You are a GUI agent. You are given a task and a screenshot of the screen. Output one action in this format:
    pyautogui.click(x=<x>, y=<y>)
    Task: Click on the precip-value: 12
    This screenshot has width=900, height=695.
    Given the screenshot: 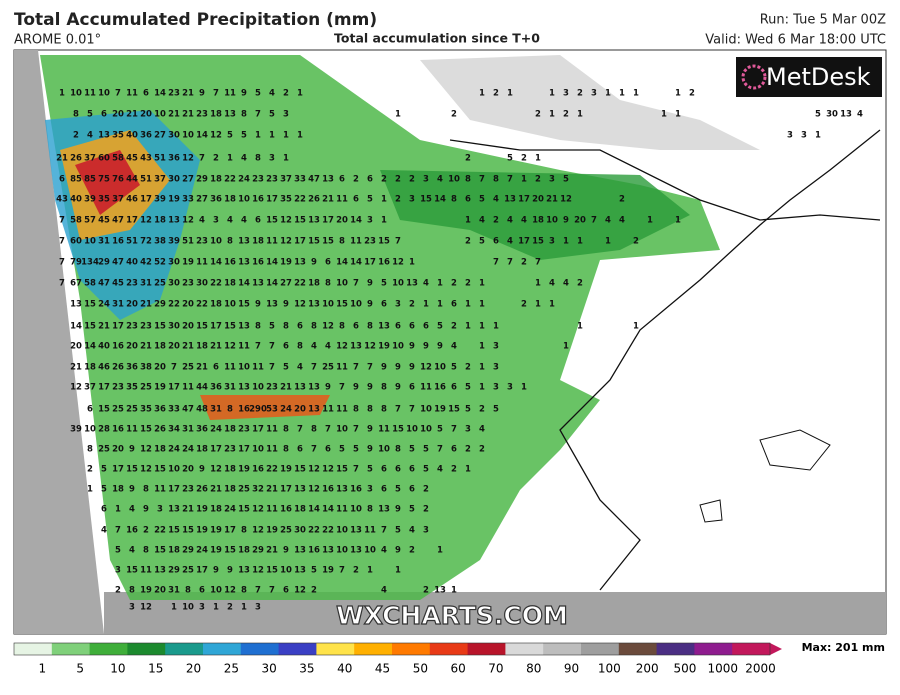 What is the action you would take?
    pyautogui.click(x=258, y=571)
    